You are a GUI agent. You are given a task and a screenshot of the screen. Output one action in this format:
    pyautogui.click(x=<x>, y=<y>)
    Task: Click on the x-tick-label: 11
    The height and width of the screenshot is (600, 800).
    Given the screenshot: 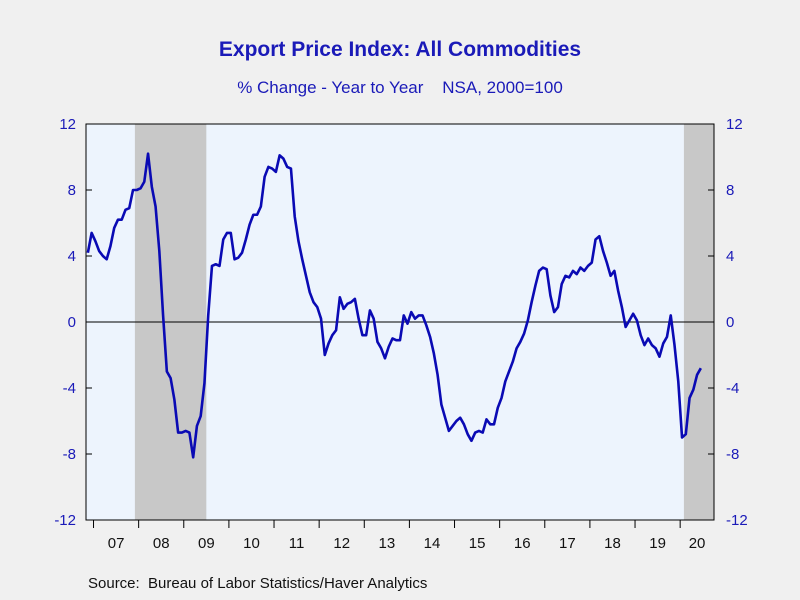 What is the action you would take?
    pyautogui.click(x=297, y=543)
    